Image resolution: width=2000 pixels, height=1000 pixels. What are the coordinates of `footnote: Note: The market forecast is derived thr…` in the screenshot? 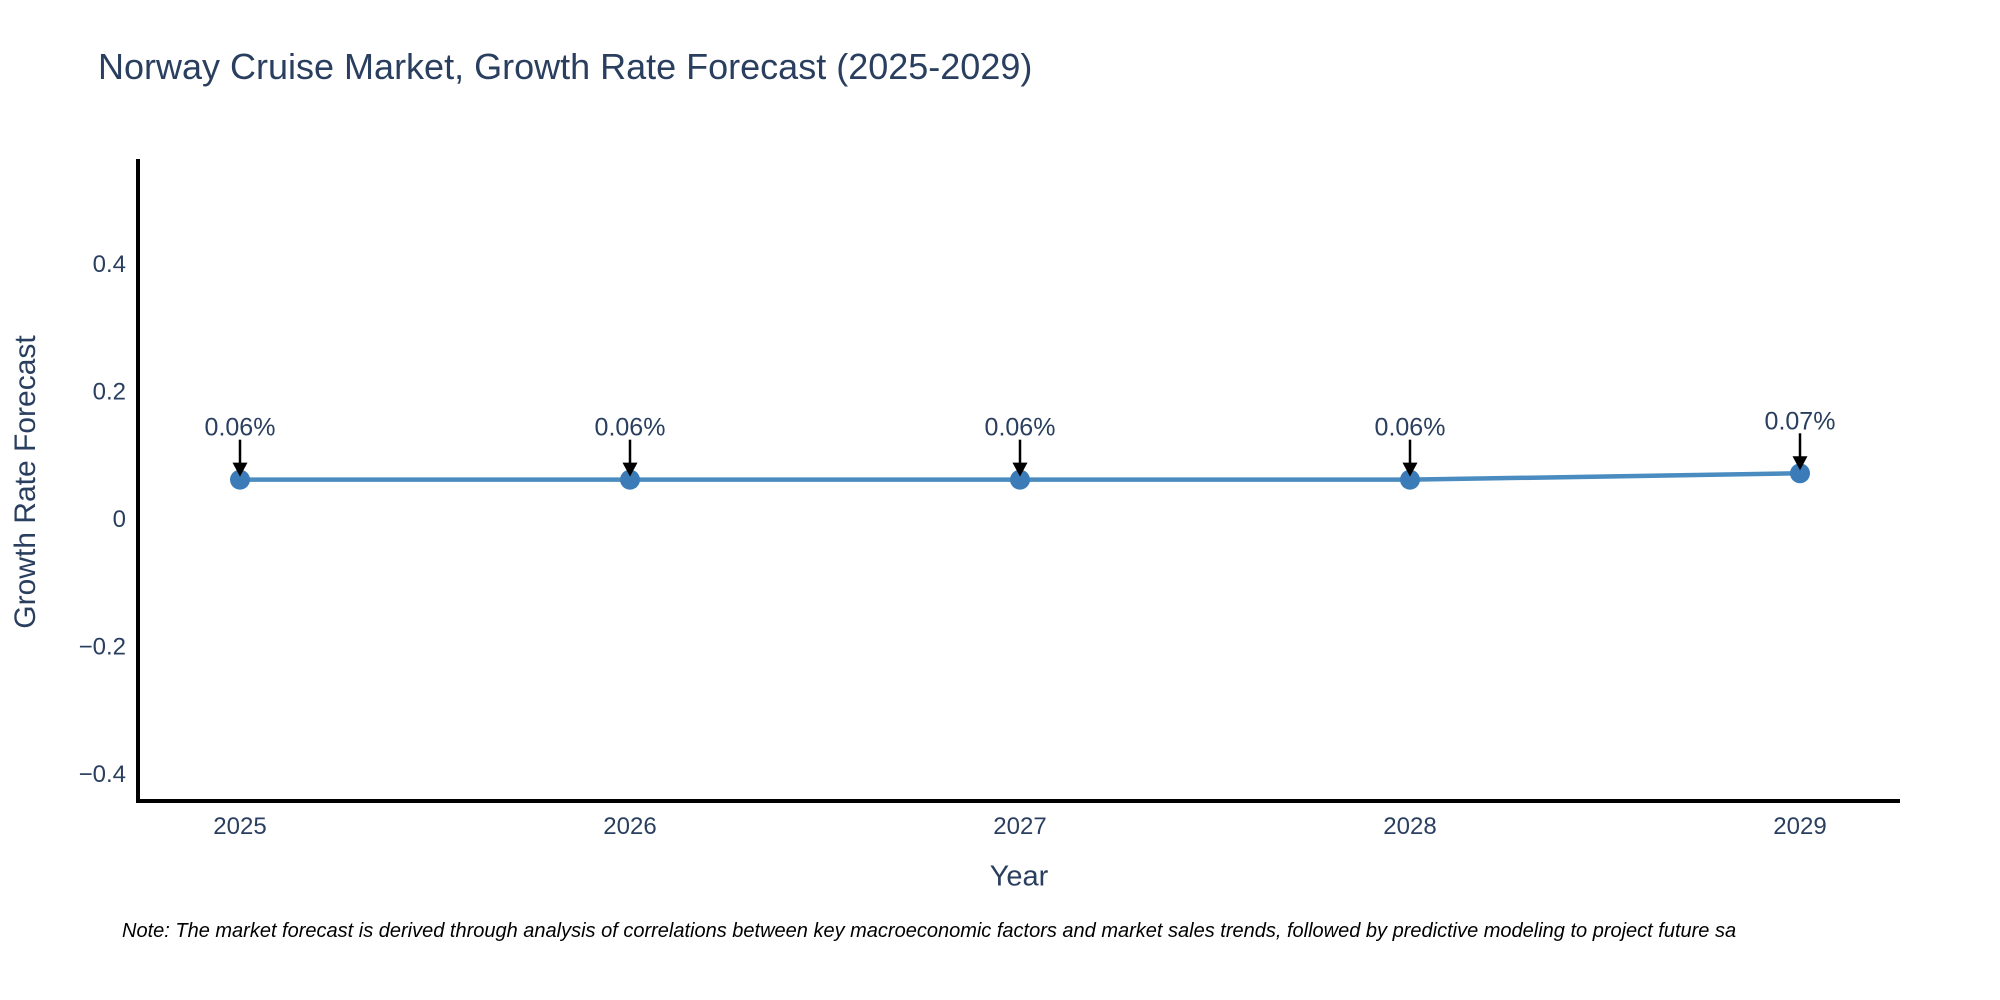 It's located at (929, 931).